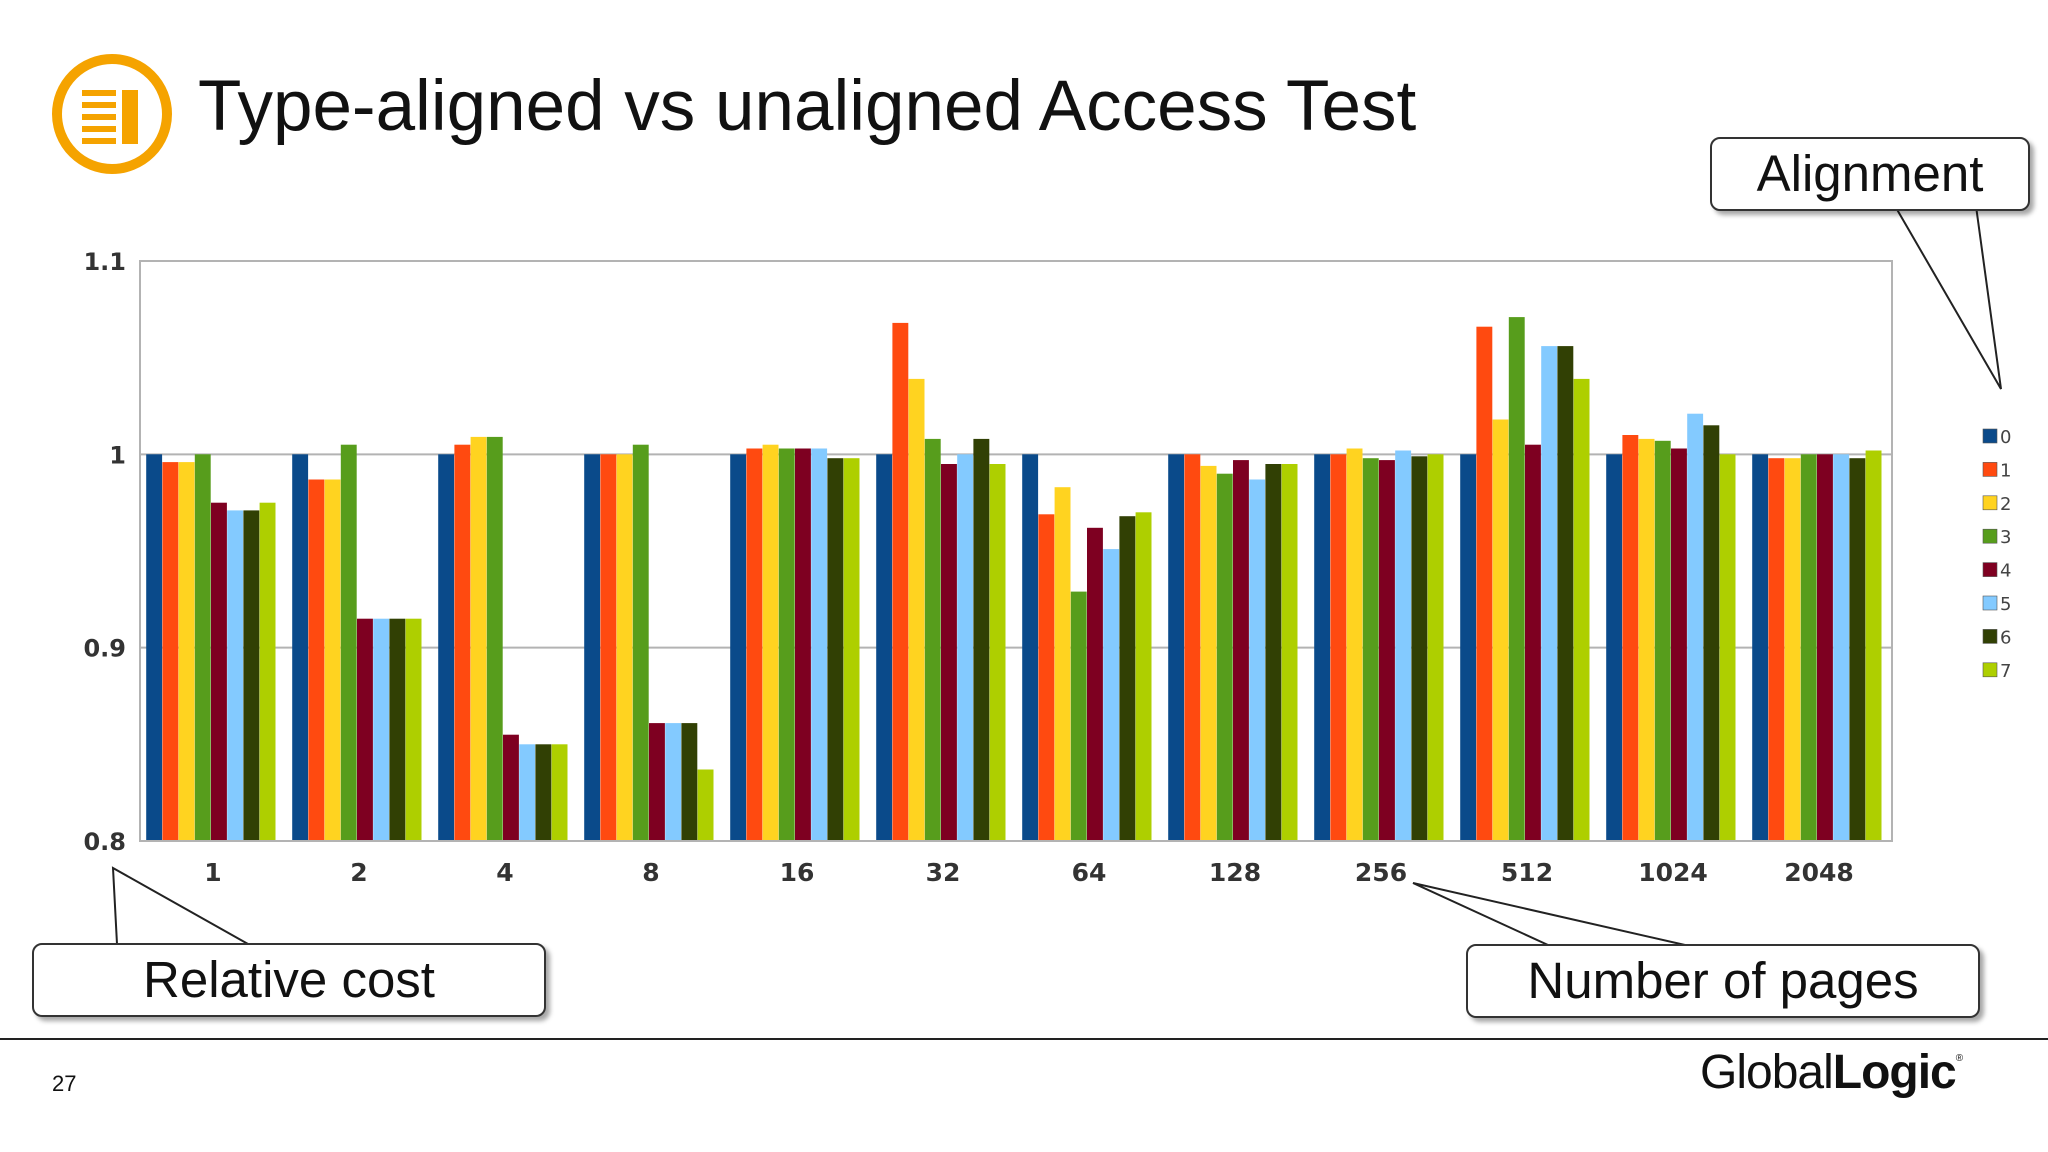 The width and height of the screenshot is (2048, 1152). I want to click on y-tick-label: 1.1, so click(104, 262).